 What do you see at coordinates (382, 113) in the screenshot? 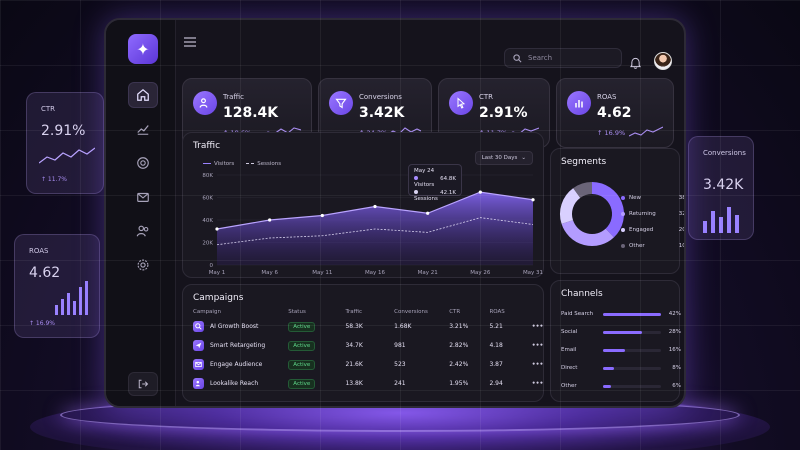
I see `kpi-value: 3.42K` at bounding box center [382, 113].